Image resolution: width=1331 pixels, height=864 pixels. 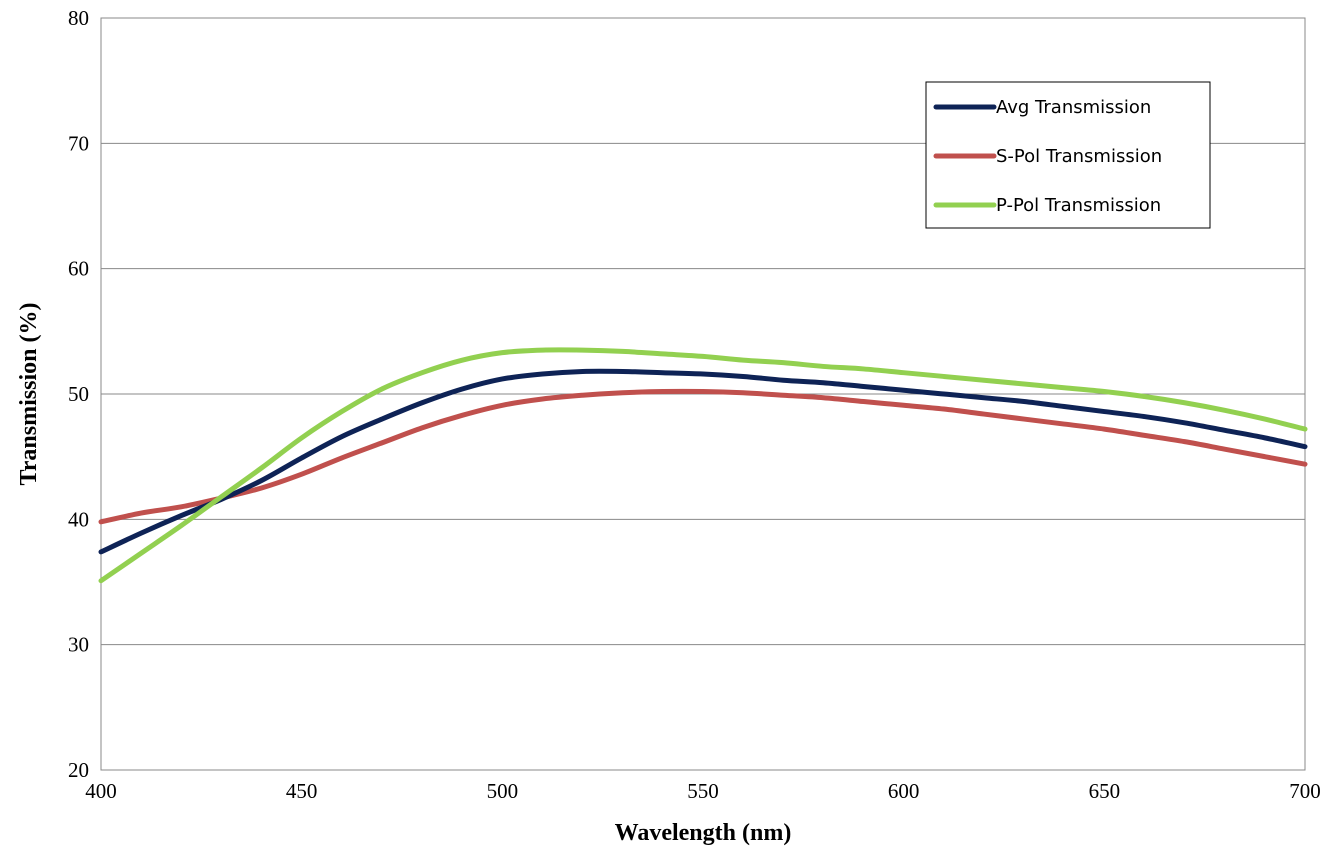 I want to click on y-tick-label: 70, so click(x=78, y=143).